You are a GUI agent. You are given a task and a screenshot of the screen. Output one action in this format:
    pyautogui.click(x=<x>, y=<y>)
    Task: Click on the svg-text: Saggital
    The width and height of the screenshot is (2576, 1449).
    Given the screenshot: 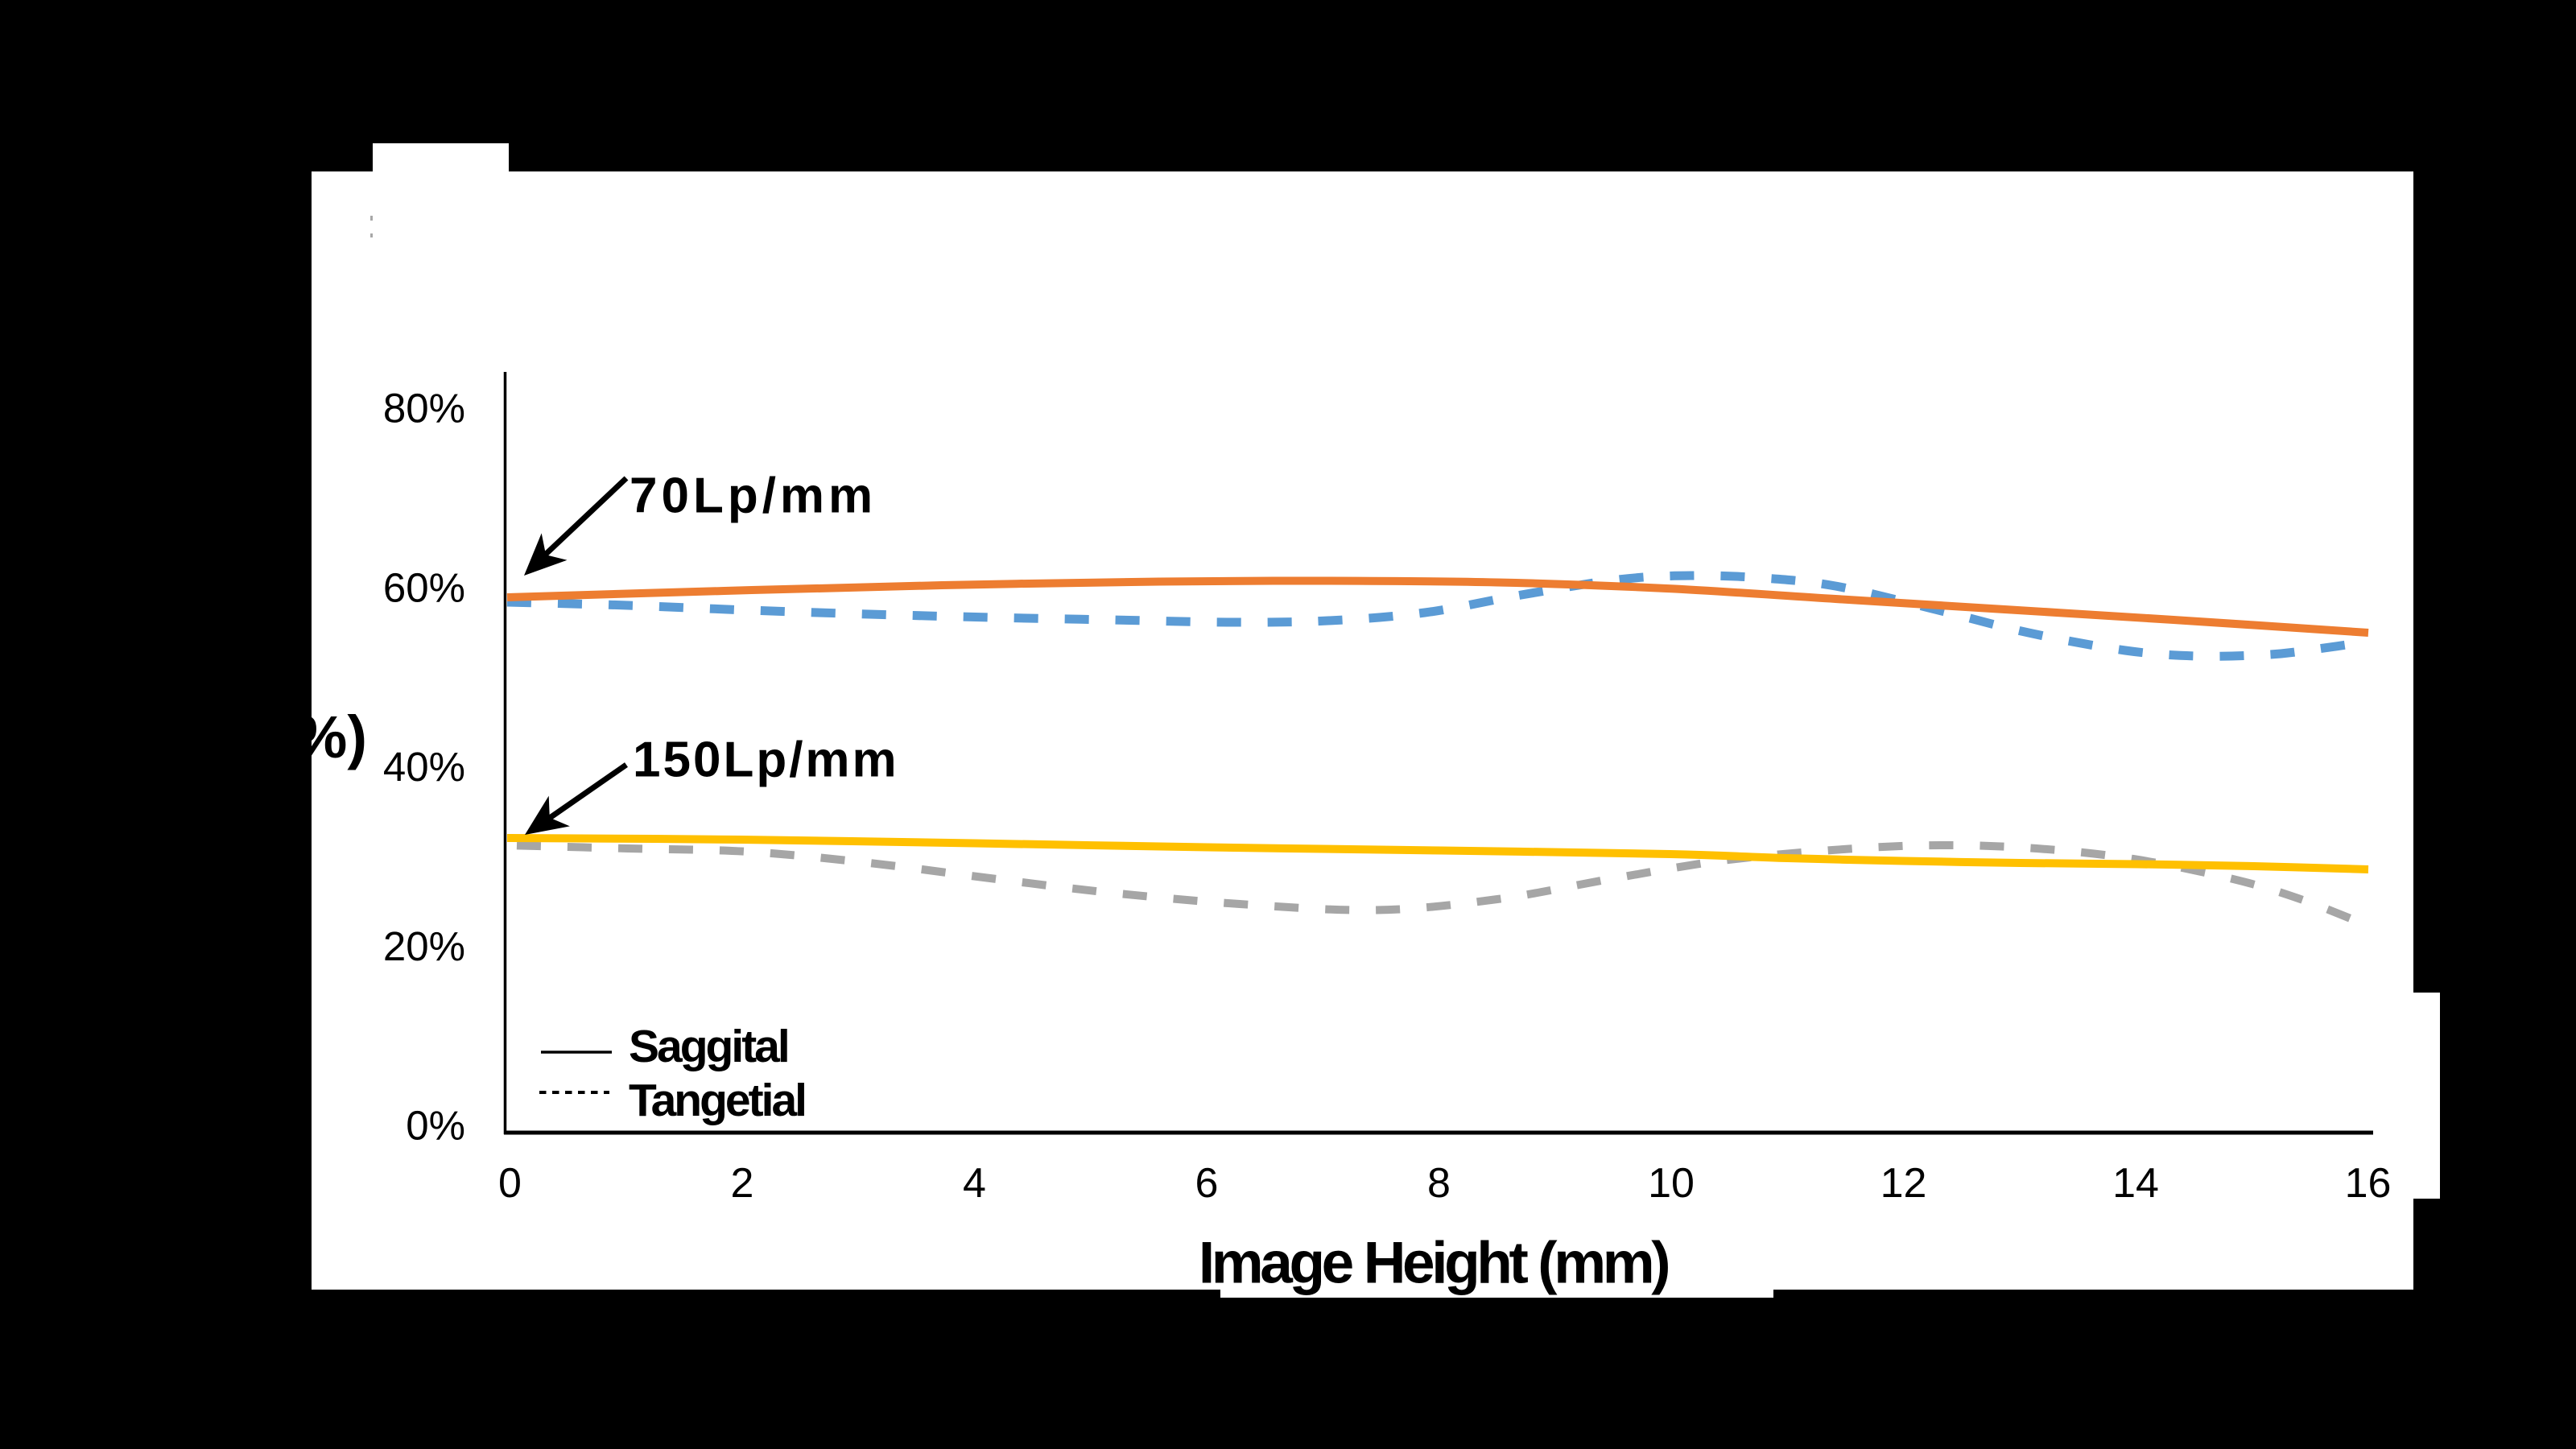 What is the action you would take?
    pyautogui.click(x=708, y=1046)
    